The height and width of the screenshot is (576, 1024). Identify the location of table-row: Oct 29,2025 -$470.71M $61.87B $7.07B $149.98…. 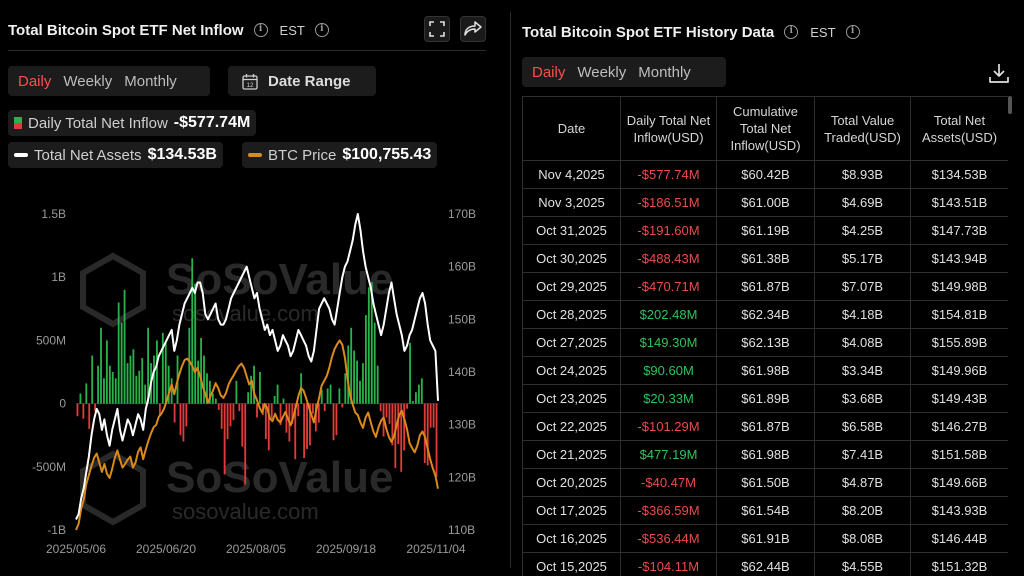
(765, 286).